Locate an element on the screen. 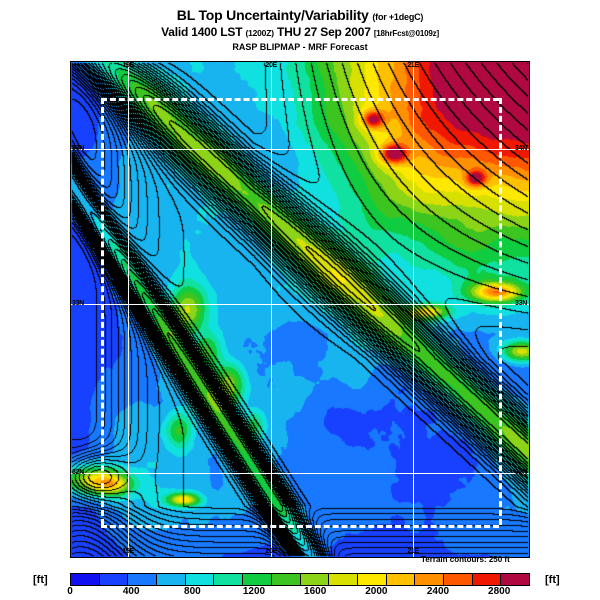 This screenshot has width=600, height=600. colorbar is located at coordinates (300, 579).